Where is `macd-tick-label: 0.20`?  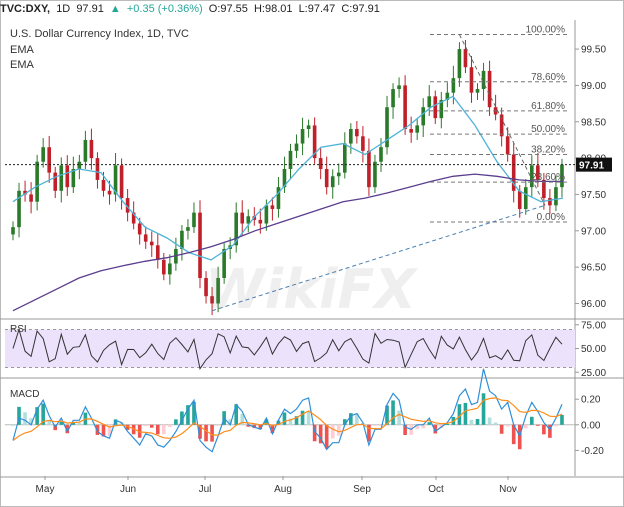 macd-tick-label: 0.20 is located at coordinates (591, 400).